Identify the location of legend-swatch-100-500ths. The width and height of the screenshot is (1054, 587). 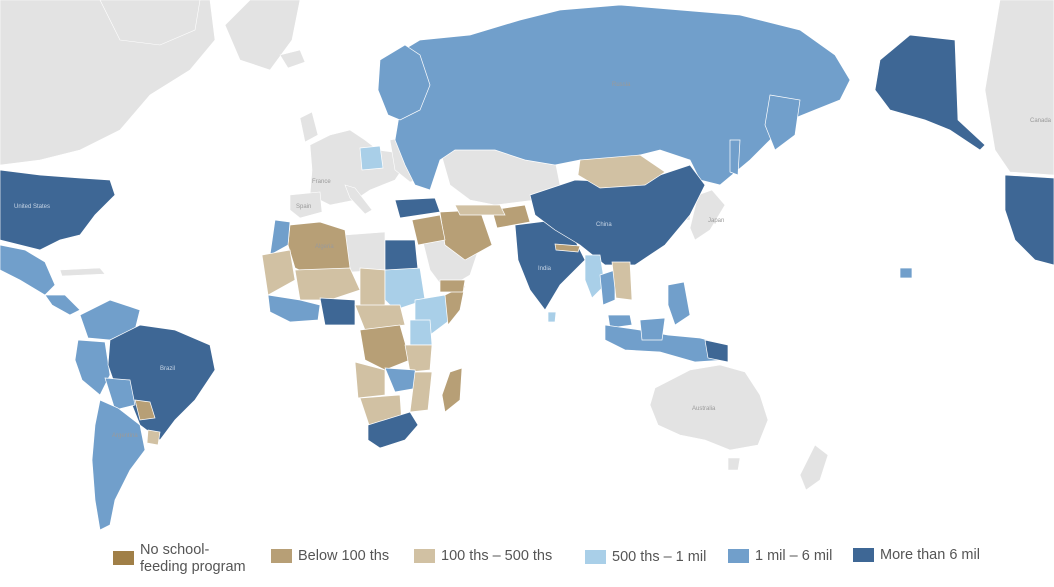
(424, 556).